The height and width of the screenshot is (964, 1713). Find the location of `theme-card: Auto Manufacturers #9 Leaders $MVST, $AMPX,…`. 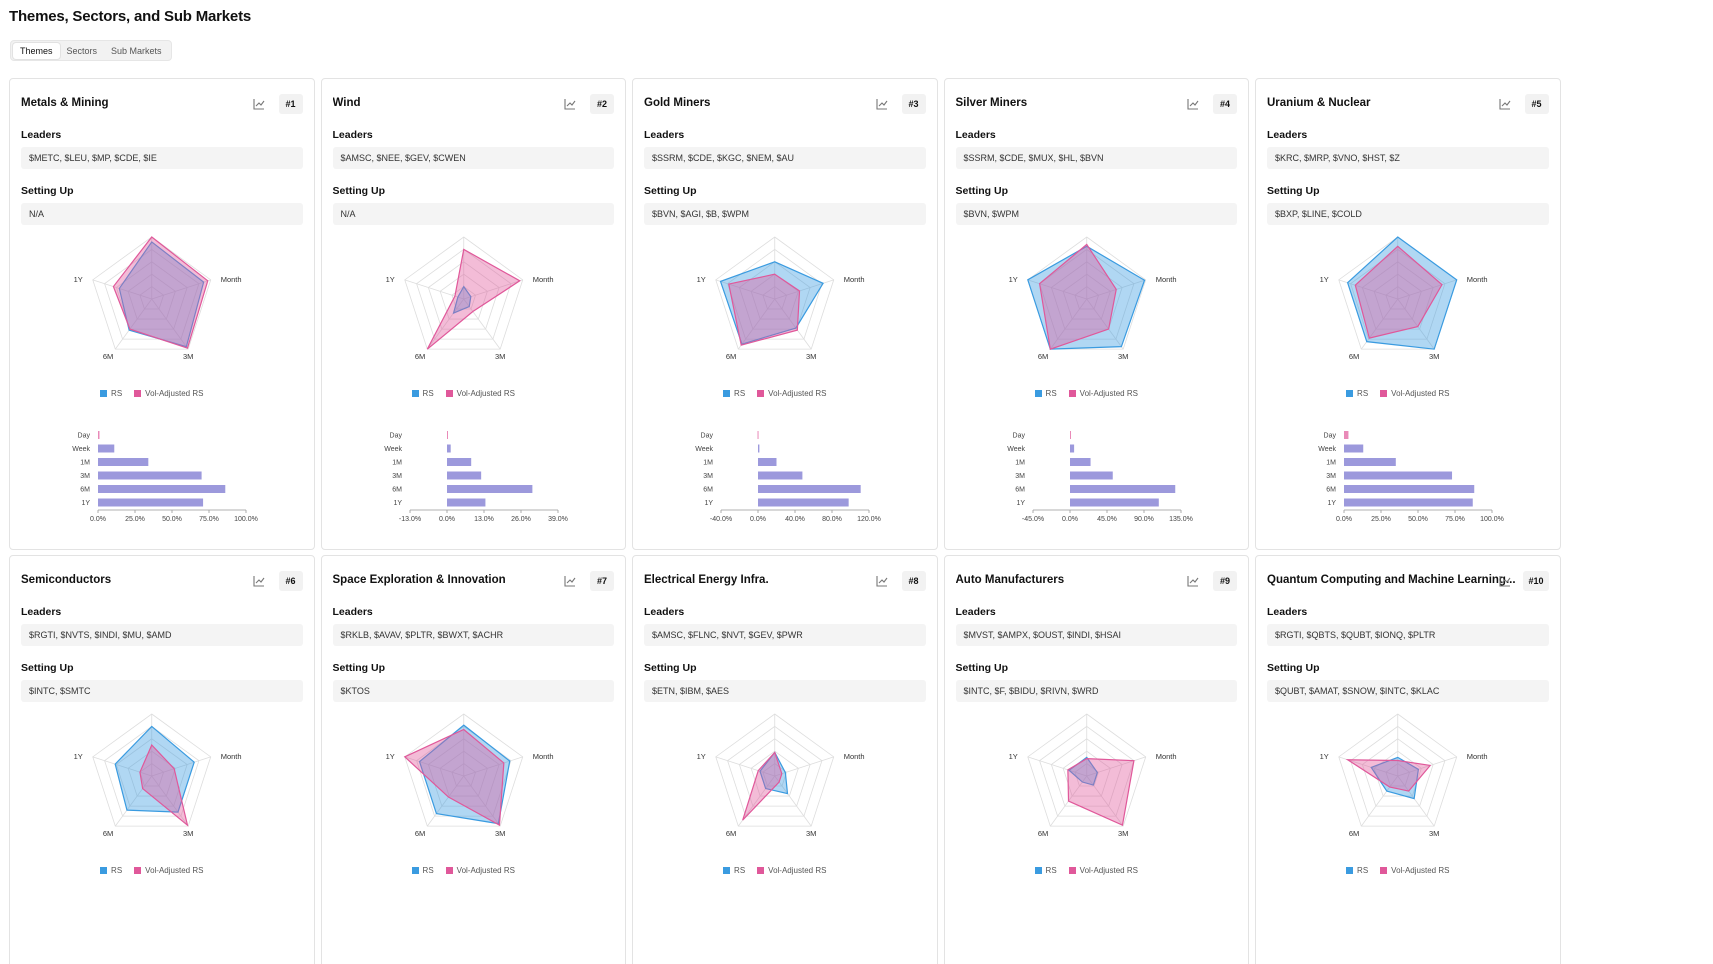

theme-card: Auto Manufacturers #9 Leaders $MVST, $AMPX,… is located at coordinates (1096, 759).